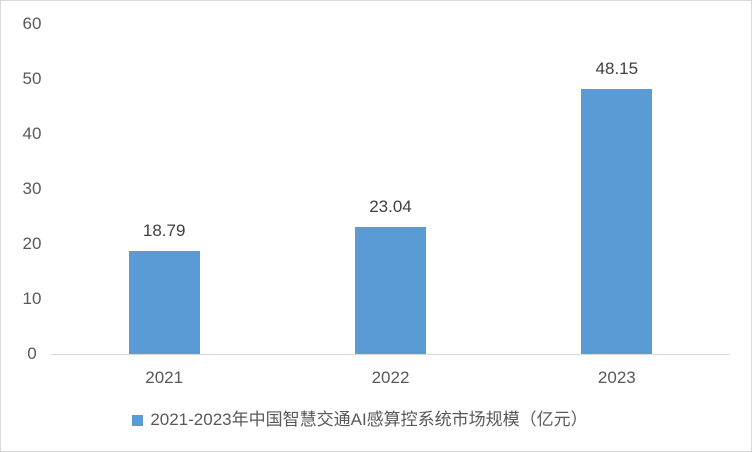  I want to click on data-label-2021: 18.79, so click(164, 230).